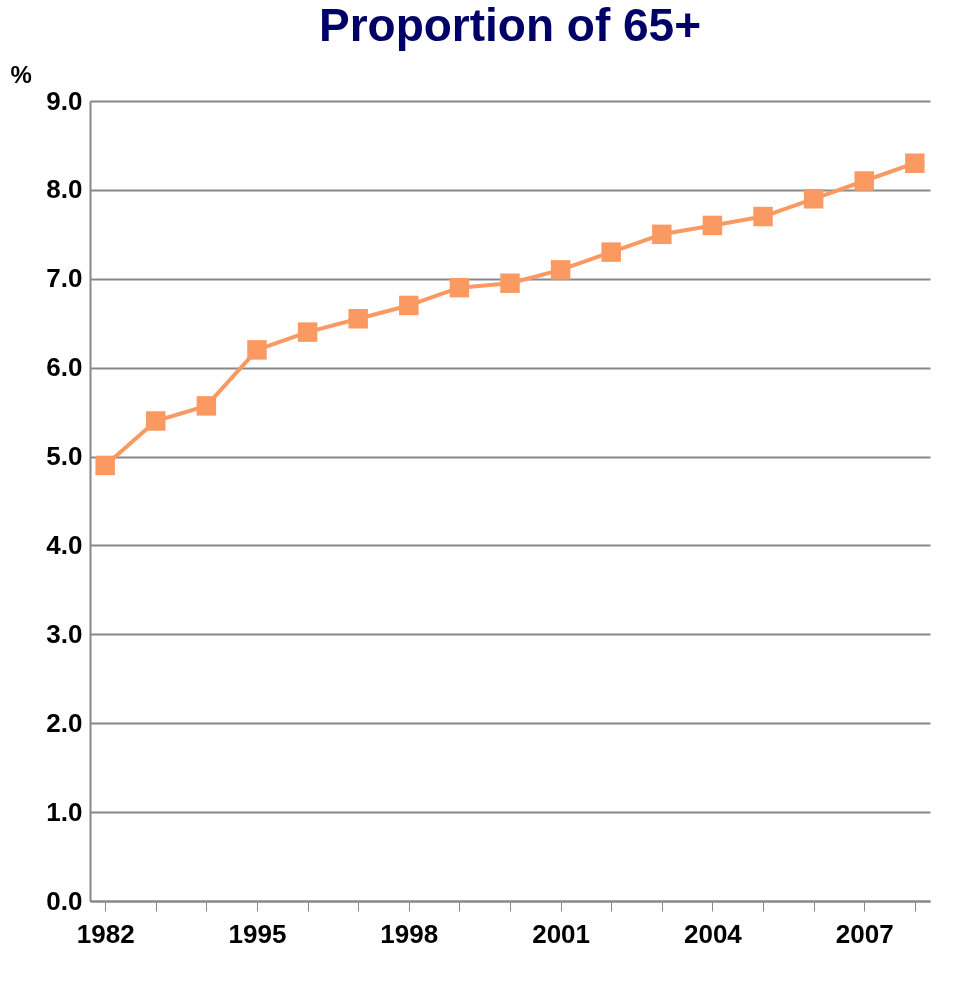 This screenshot has height=1001, width=955. Describe the element at coordinates (64, 811) in the screenshot. I see `y-tick-label: 1.0` at that location.